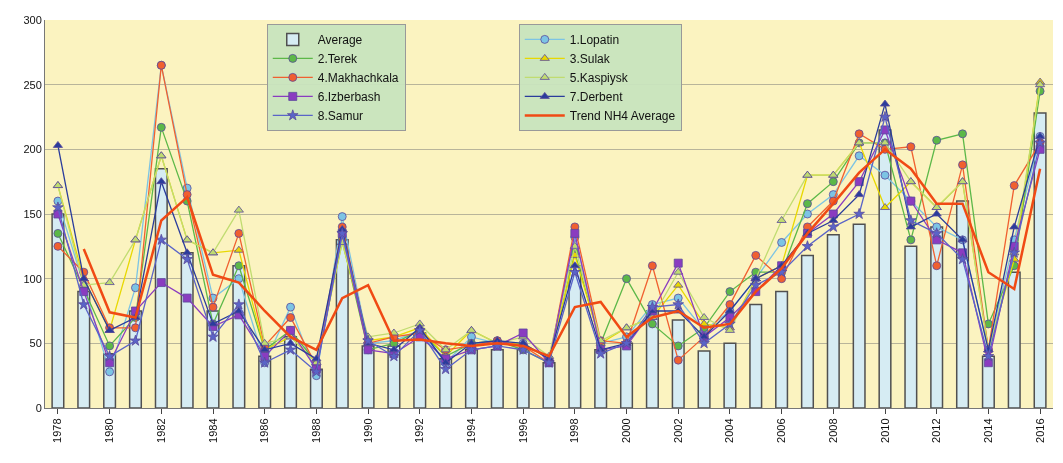 Image resolution: width=1063 pixels, height=463 pixels. What do you see at coordinates (522, 430) in the screenshot?
I see `x-tick-label: 1996` at bounding box center [522, 430].